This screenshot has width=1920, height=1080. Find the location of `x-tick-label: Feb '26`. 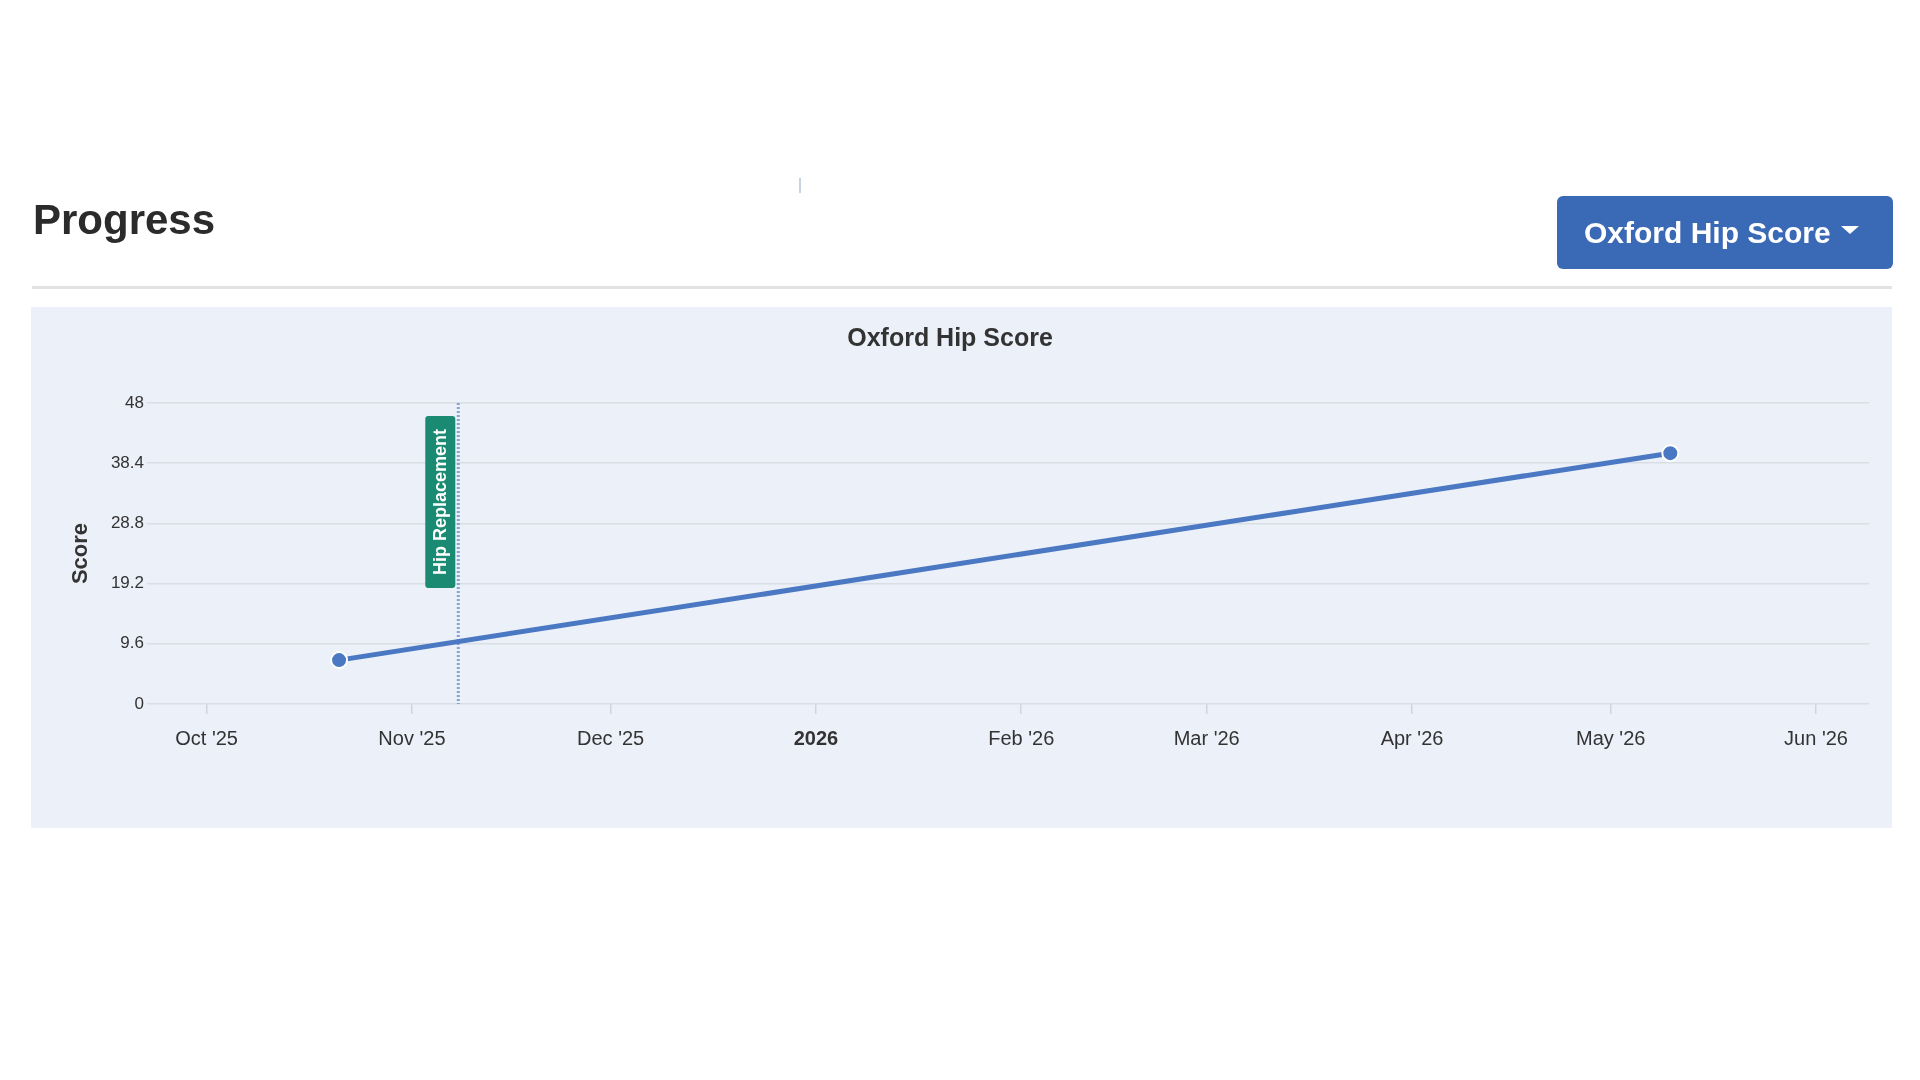

x-tick-label: Feb '26 is located at coordinates (1021, 737).